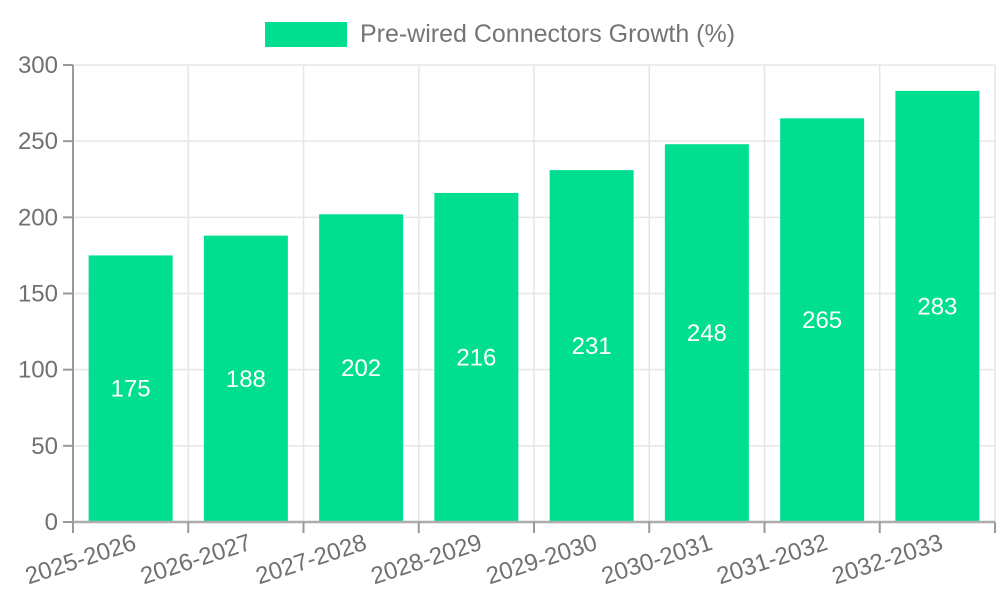 Image resolution: width=1000 pixels, height=600 pixels. What do you see at coordinates (542, 559) in the screenshot?
I see `x-axis-category-label: 2029-2030` at bounding box center [542, 559].